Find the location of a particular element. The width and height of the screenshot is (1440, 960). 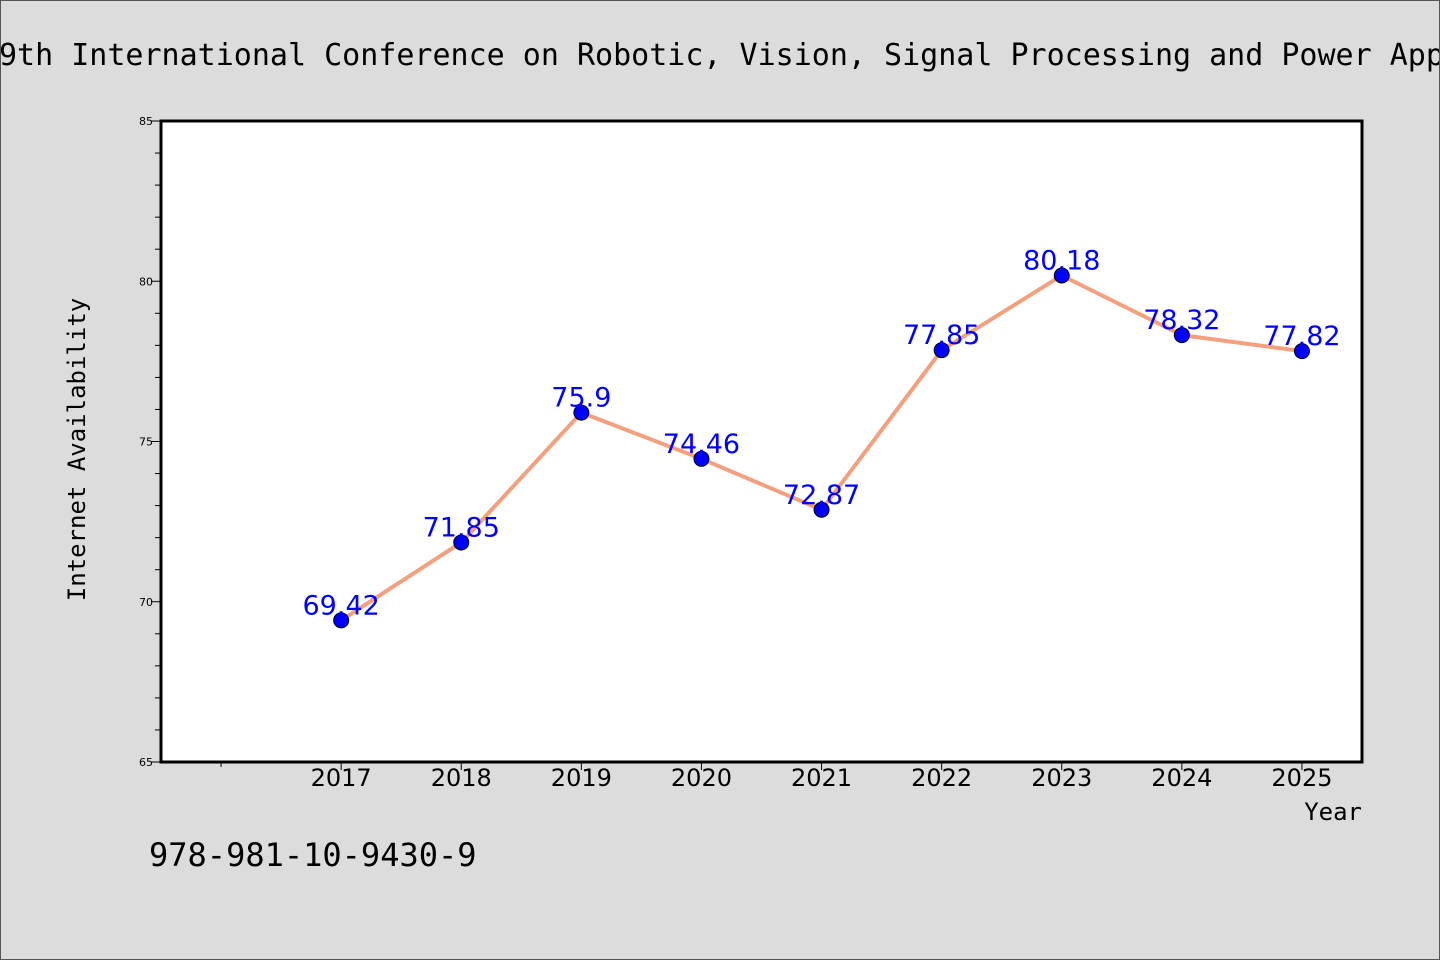

data-label: 75.9 is located at coordinates (581, 398).